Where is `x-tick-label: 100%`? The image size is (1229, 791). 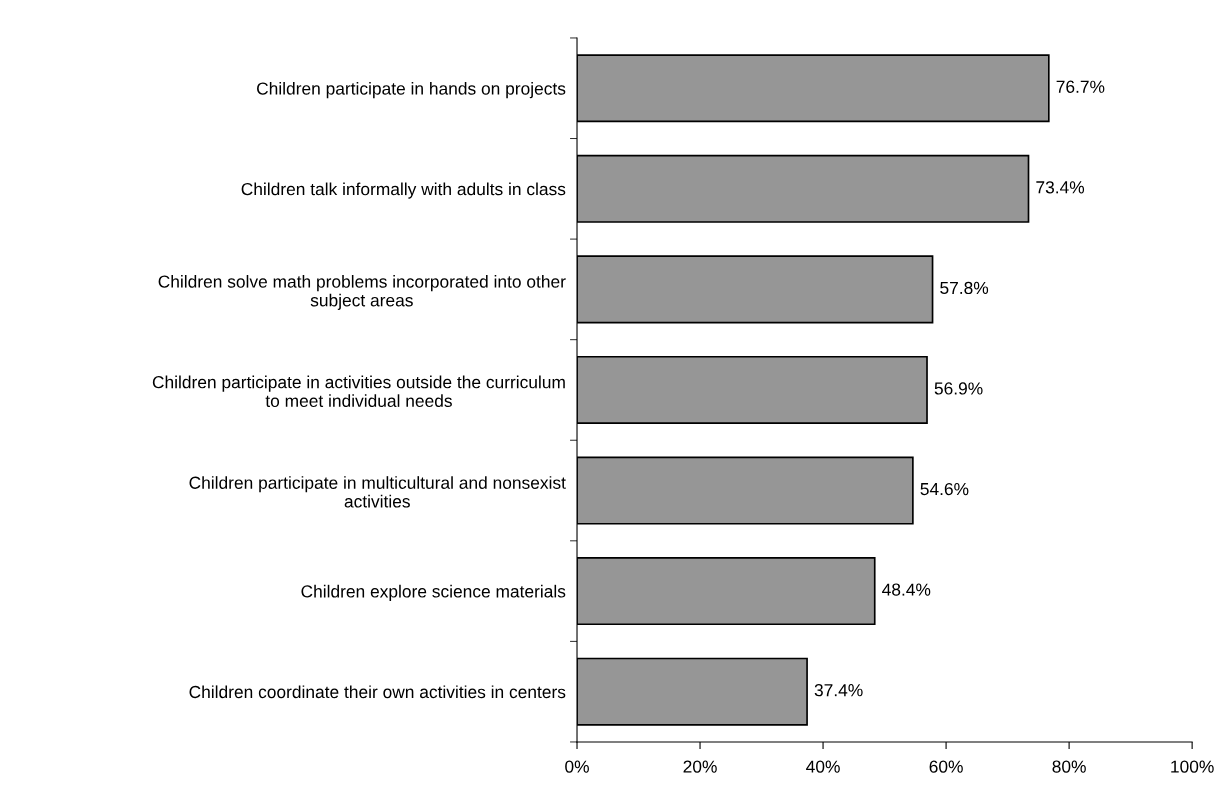
x-tick-label: 100% is located at coordinates (1192, 766).